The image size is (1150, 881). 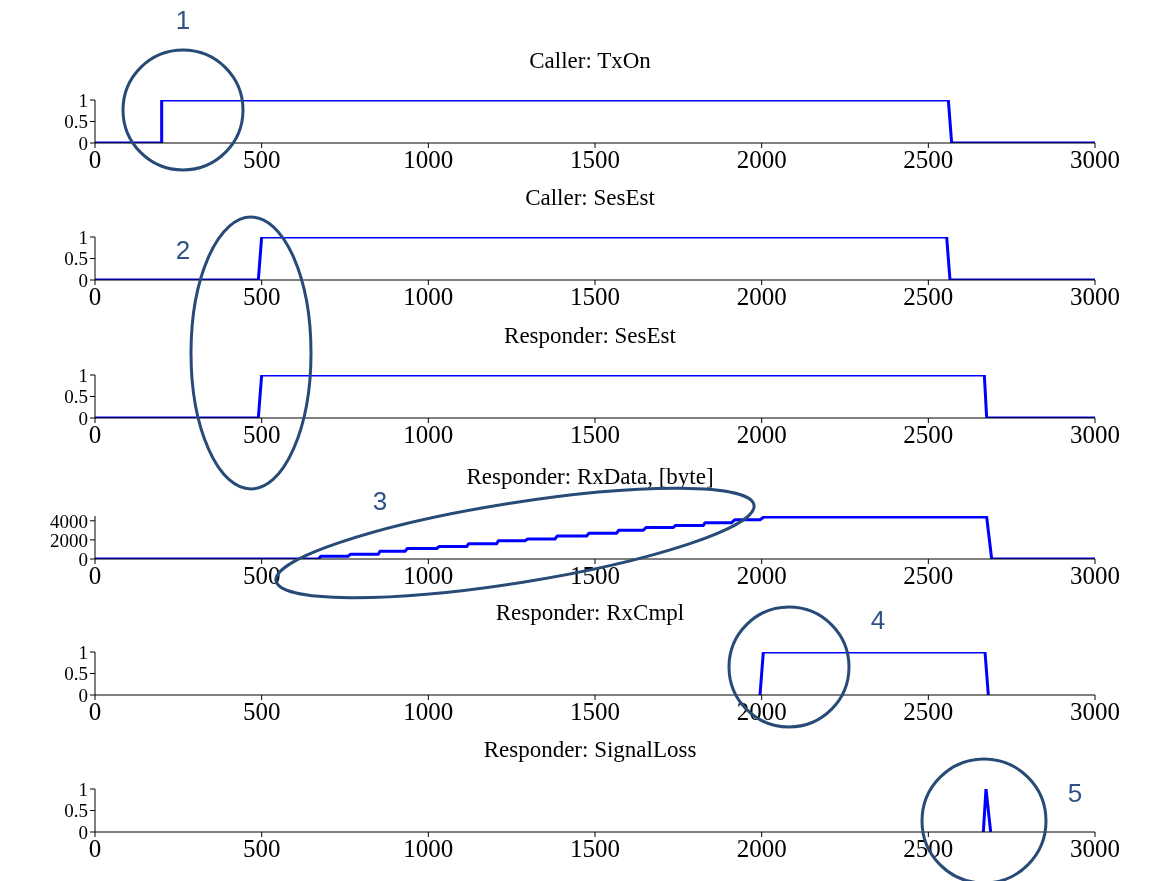 What do you see at coordinates (183, 19) in the screenshot?
I see `text: 1` at bounding box center [183, 19].